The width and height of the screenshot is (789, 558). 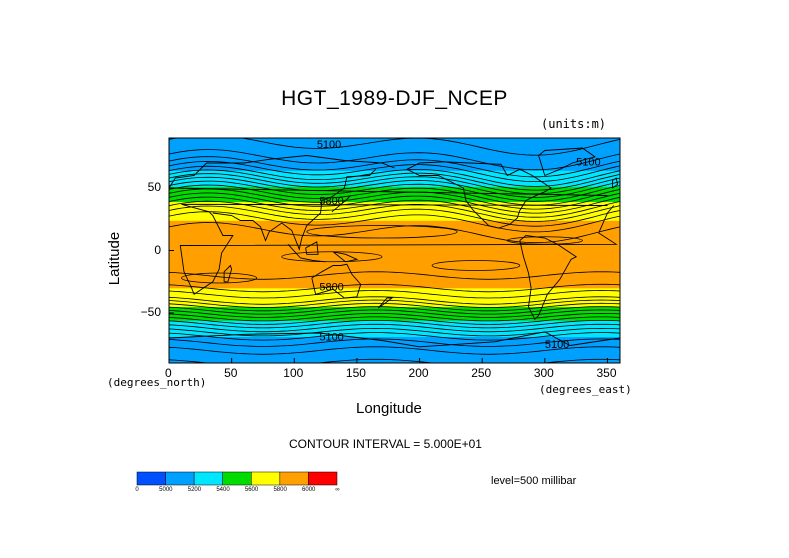 What do you see at coordinates (168, 373) in the screenshot?
I see `x-tick-label: 0` at bounding box center [168, 373].